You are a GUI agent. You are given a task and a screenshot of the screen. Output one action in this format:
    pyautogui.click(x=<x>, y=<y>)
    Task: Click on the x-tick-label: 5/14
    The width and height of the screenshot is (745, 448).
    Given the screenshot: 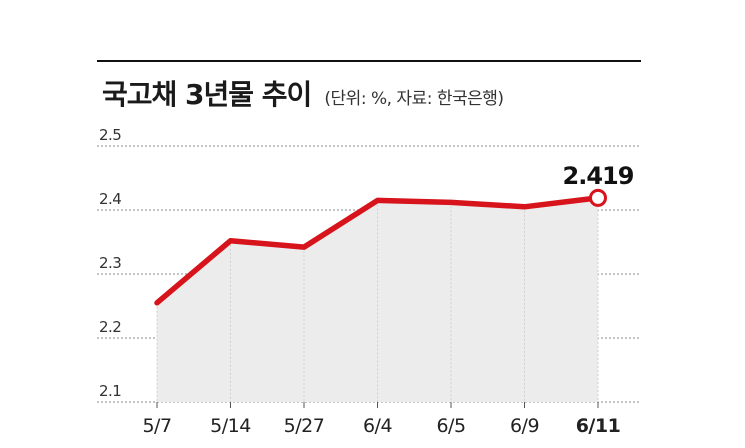 What is the action you would take?
    pyautogui.click(x=230, y=426)
    